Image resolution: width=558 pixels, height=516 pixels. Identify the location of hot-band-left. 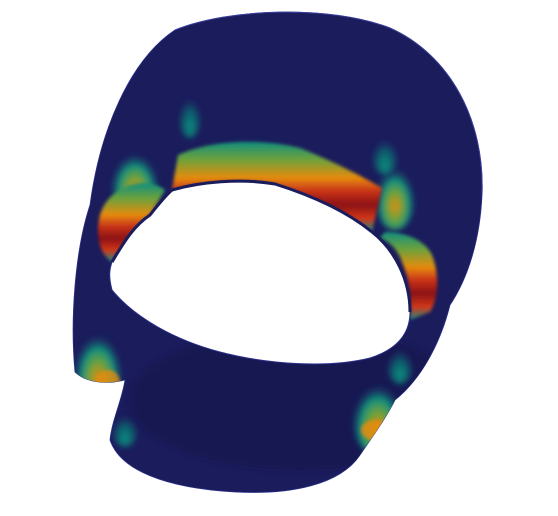
(131, 222).